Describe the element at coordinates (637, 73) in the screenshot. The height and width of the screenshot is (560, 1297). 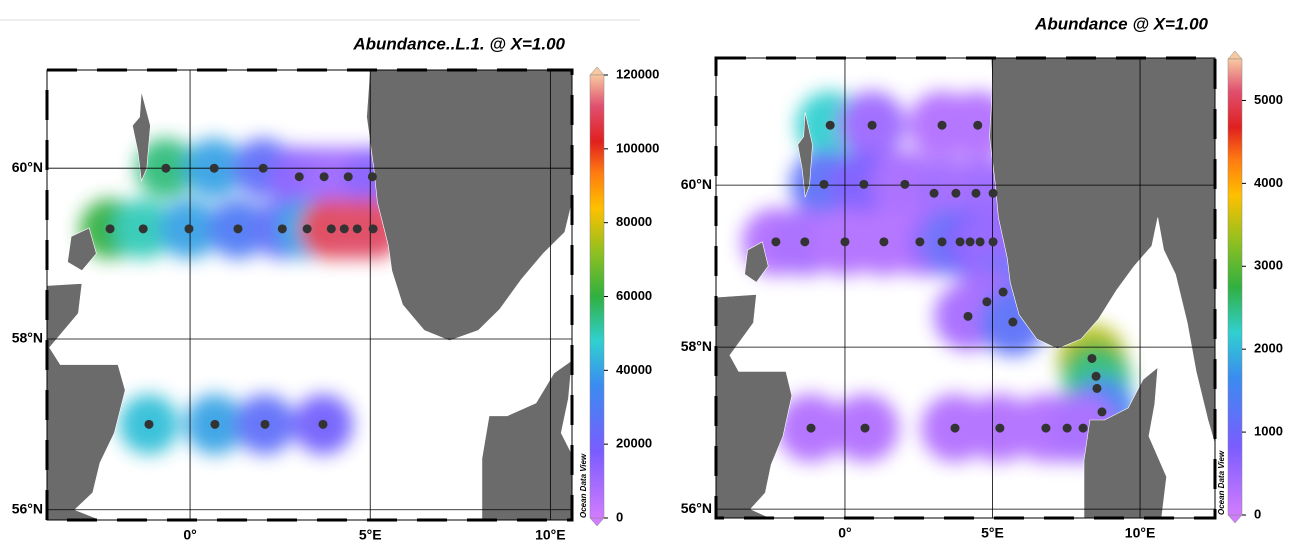
I see `colorbar-label: 120000` at that location.